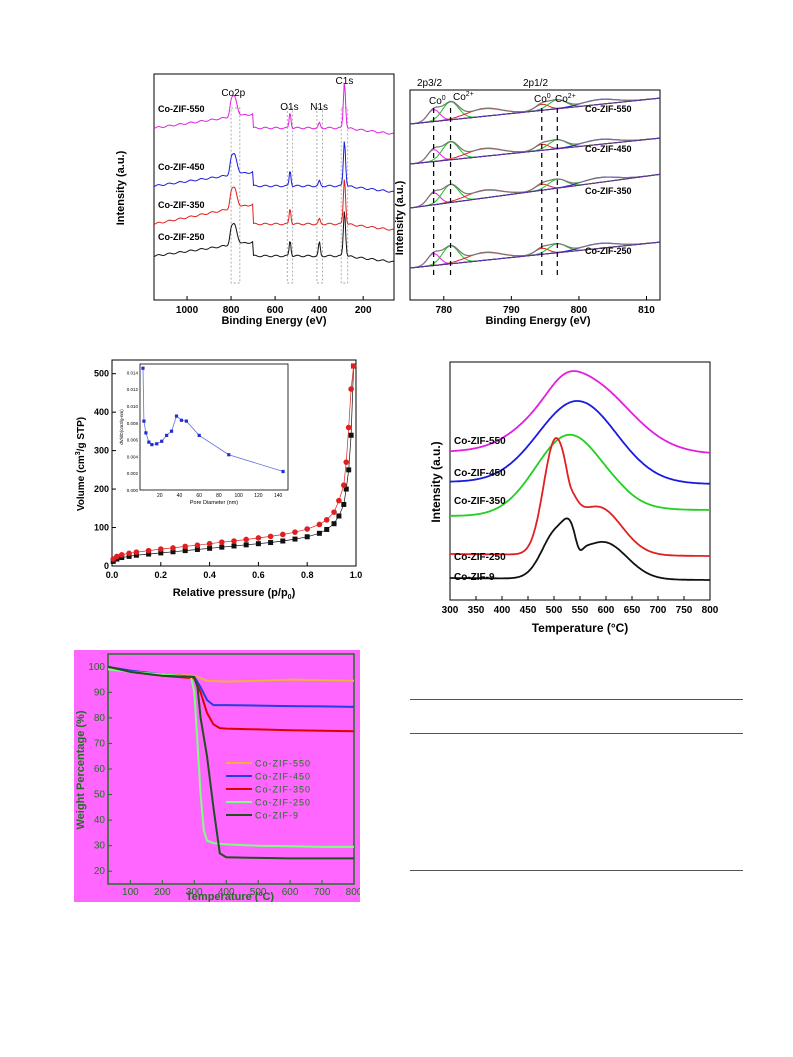  What do you see at coordinates (231, 310) in the screenshot?
I see `xps-survey-tick-label: 800` at bounding box center [231, 310].